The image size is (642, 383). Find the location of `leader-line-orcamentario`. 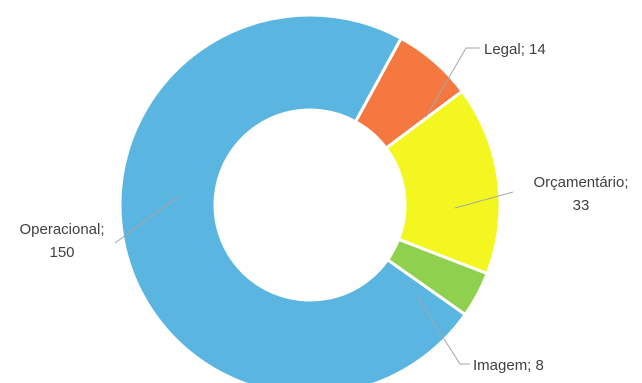

leader-line-orcamentario is located at coordinates (484, 200).